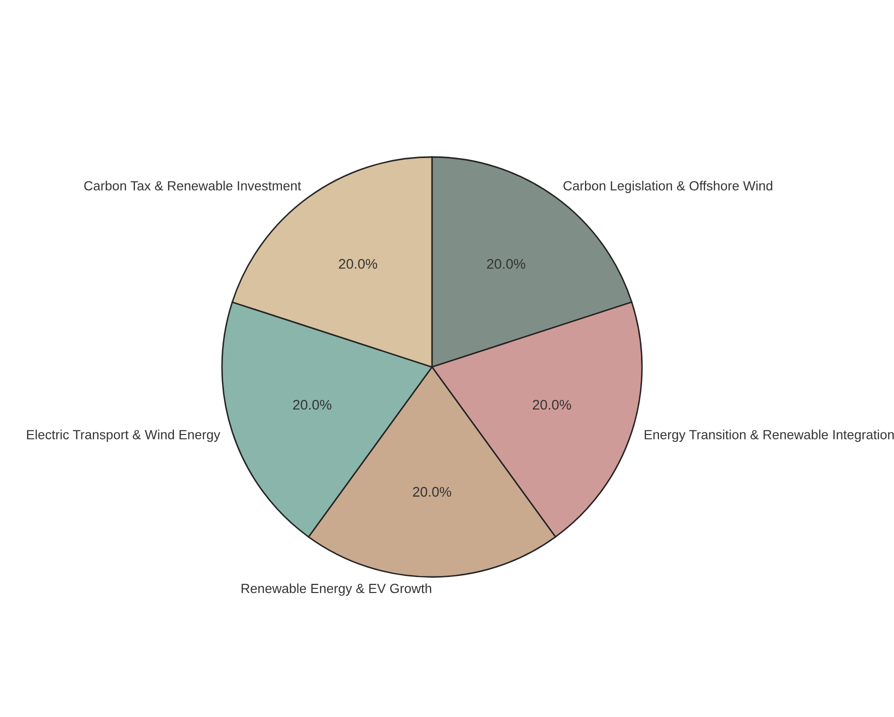  I want to click on slice-label: Carbon Legislation & Offshore Wind, so click(668, 187).